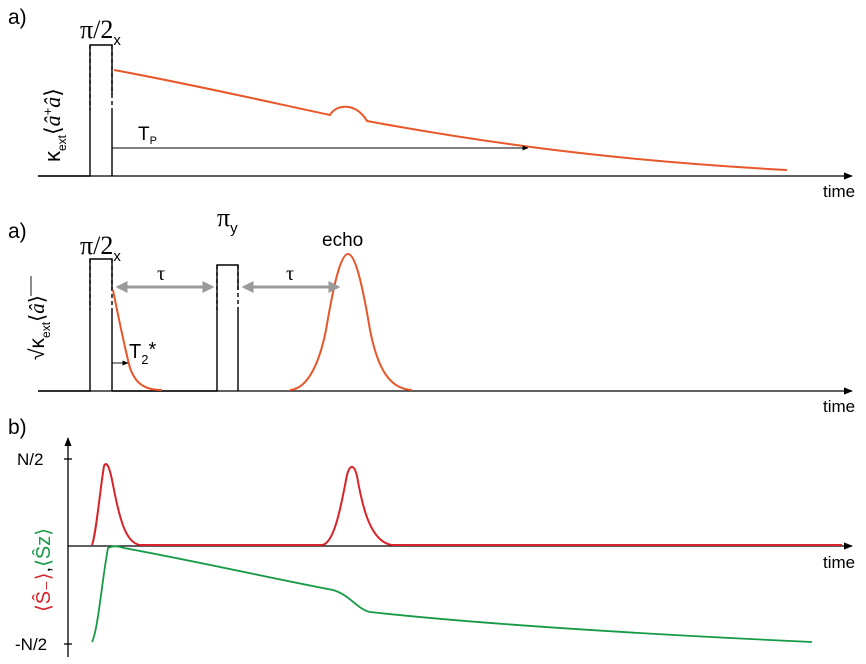  What do you see at coordinates (452, 594) in the screenshot?
I see `s-z-curve` at bounding box center [452, 594].